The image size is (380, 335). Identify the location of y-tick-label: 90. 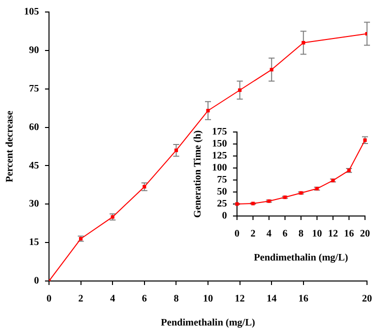
(34, 50).